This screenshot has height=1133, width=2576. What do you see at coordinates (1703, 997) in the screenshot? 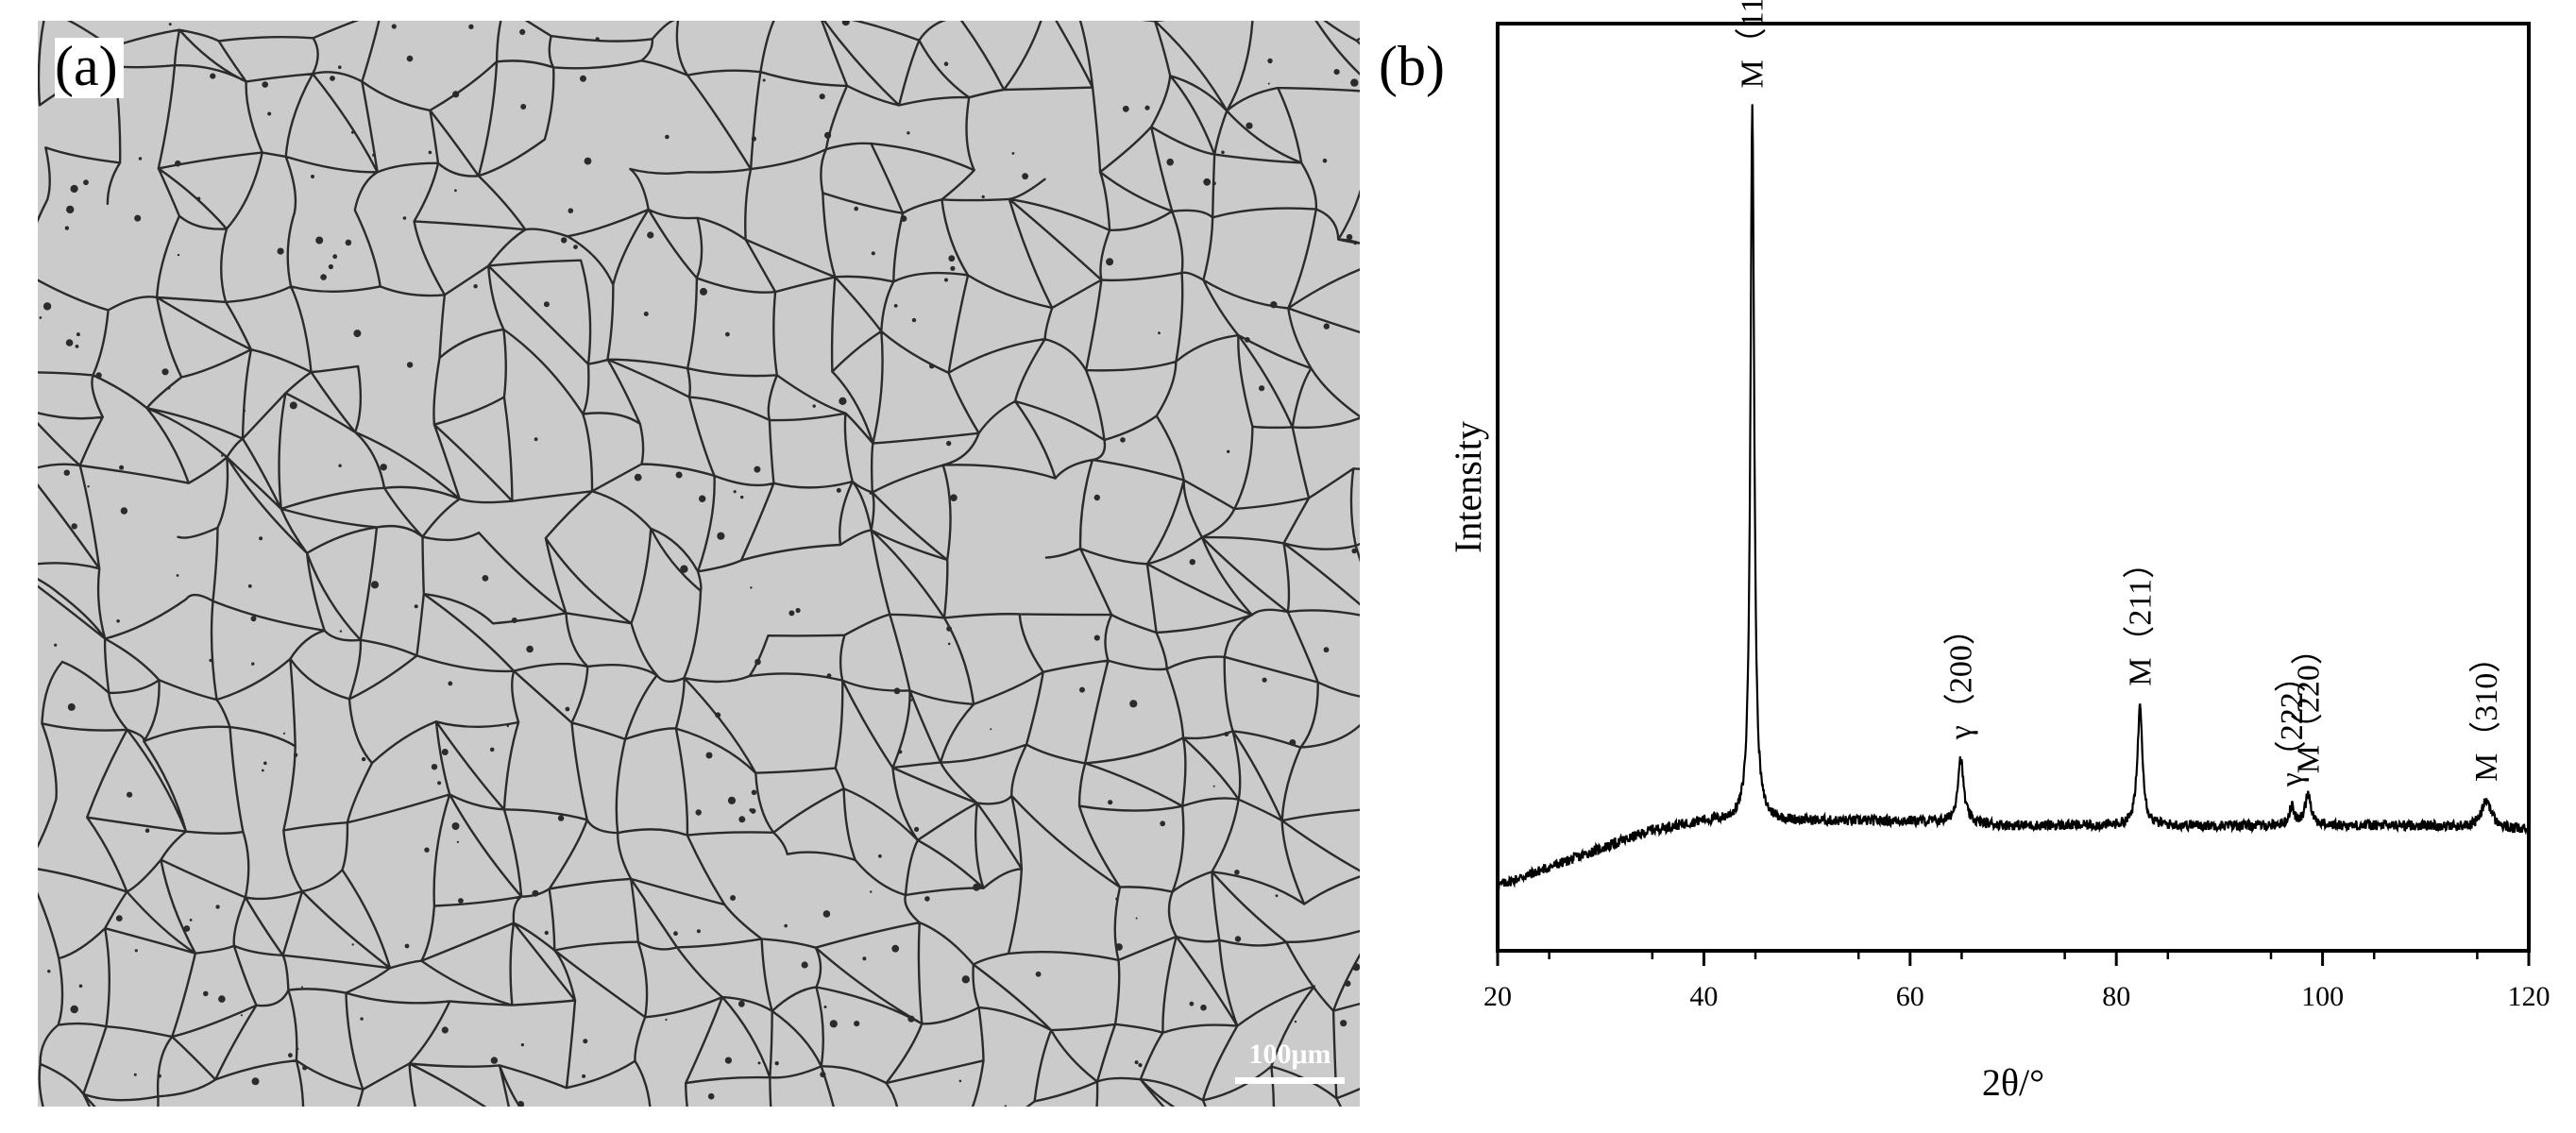
I see `x-tick-label: 40` at bounding box center [1703, 997].